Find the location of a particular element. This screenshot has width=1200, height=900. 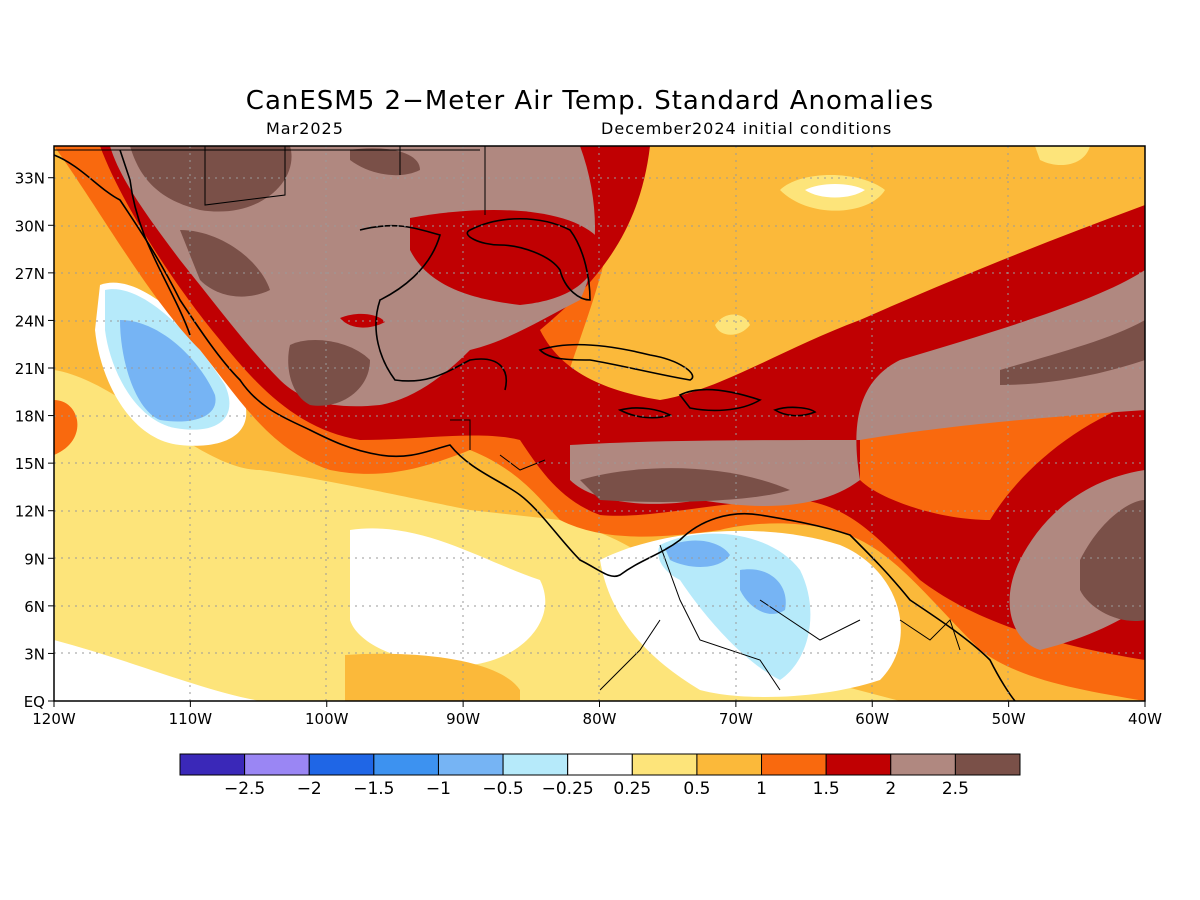

anomaly-field-above-2.5-caribbean is located at coordinates (685, 485).